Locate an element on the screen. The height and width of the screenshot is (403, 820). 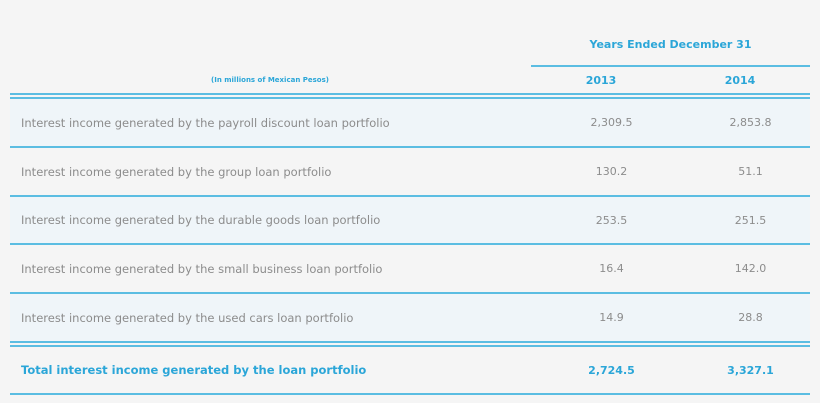
row-value-2013: 14.9 is located at coordinates (611, 317).